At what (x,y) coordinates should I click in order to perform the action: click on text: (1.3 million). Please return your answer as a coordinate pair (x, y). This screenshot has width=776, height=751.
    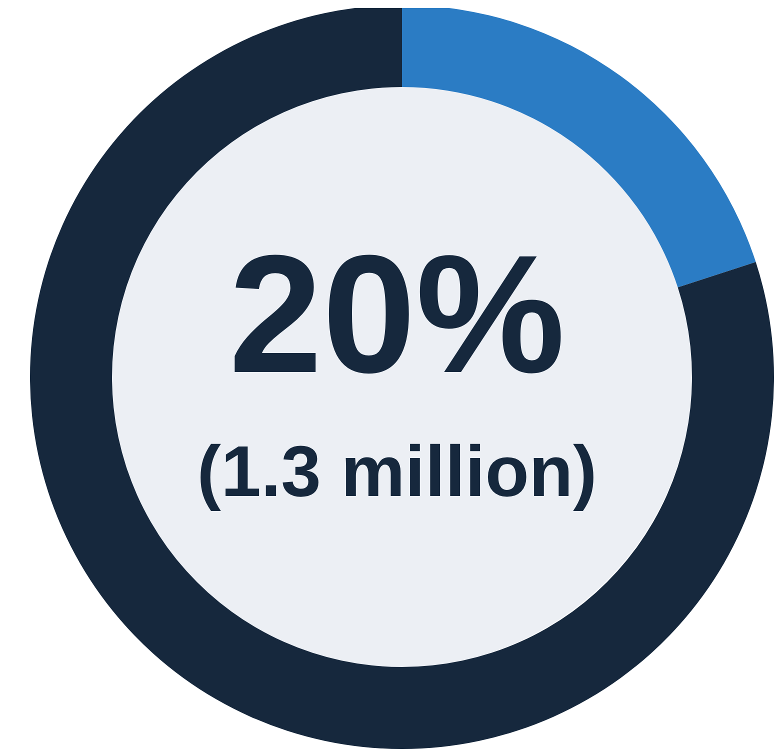
    Looking at the image, I should click on (397, 472).